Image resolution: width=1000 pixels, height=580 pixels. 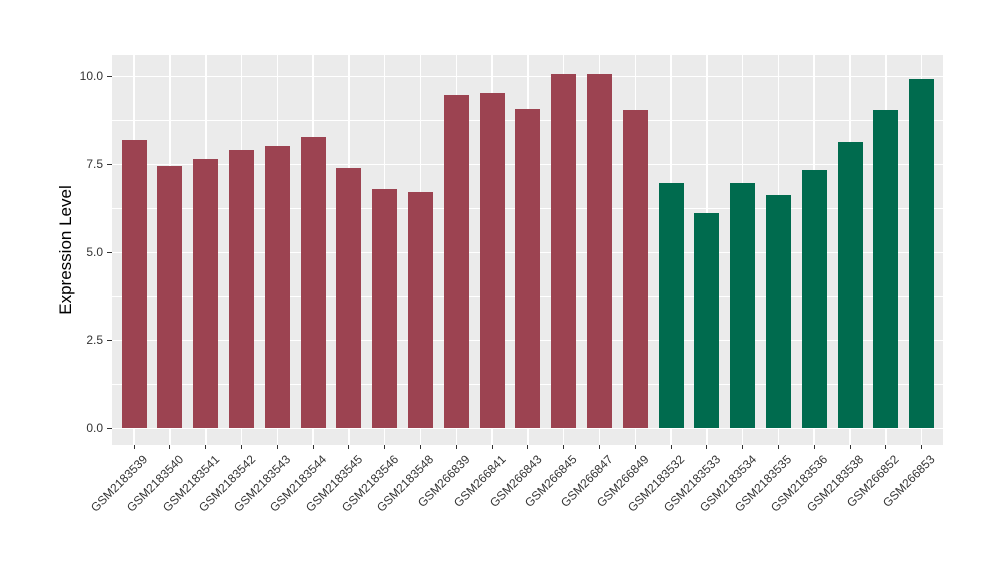 I want to click on y-tick-label: 7.5, so click(x=94, y=164).